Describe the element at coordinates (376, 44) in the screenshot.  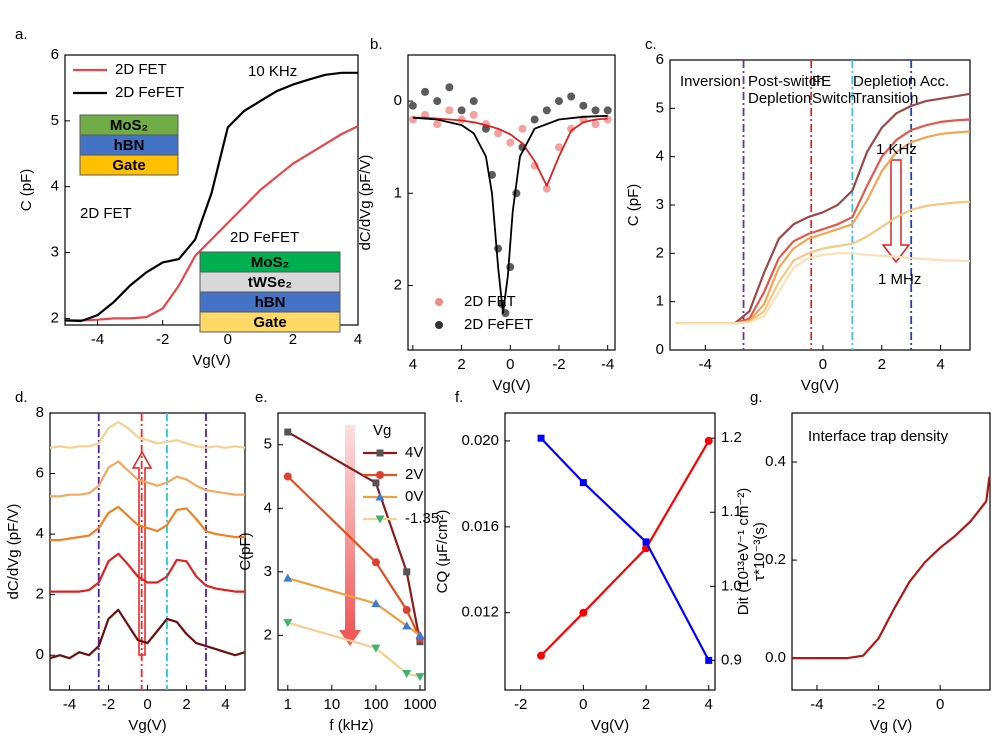
I see `panel-label: b.` at that location.